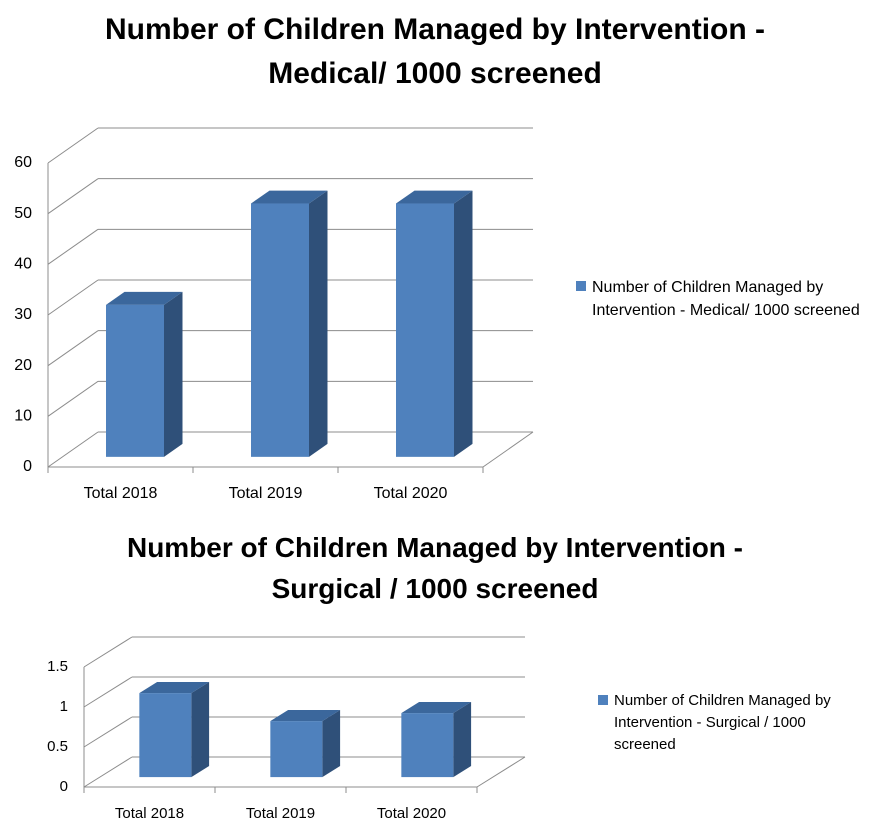 The image size is (870, 831). I want to click on y-tick-label: 0.5, so click(57, 746).